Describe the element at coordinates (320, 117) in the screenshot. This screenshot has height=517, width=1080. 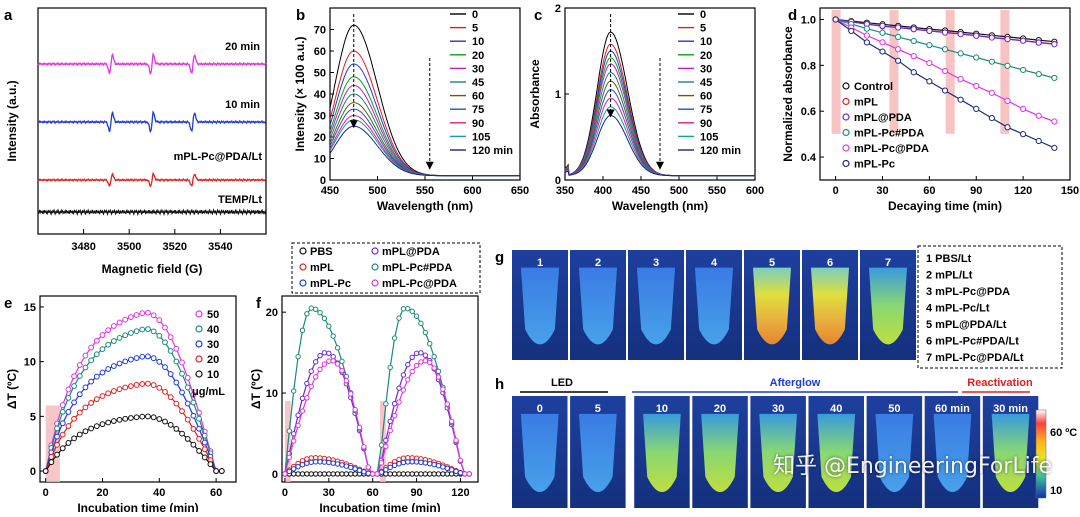
I see `panel-b-ytick-label: 30` at that location.